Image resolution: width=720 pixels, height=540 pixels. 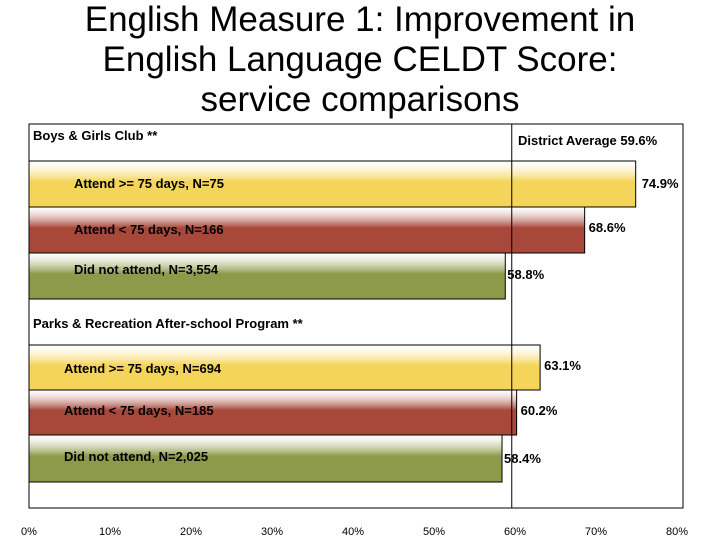 What do you see at coordinates (146, 269) in the screenshot?
I see `bar-label: Did not attend, N=3,554` at bounding box center [146, 269].